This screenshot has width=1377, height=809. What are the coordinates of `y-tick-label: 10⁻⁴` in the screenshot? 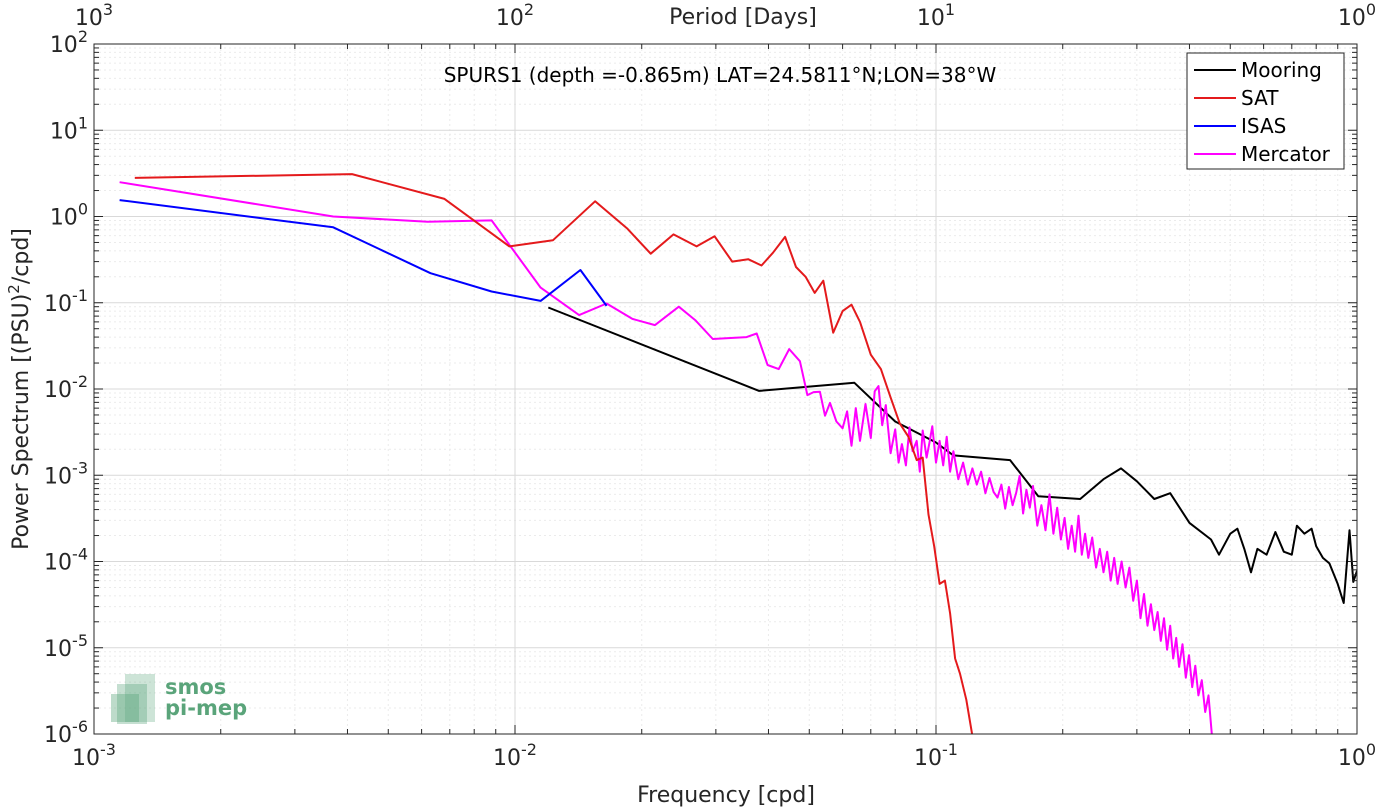 It's located at (66, 560).